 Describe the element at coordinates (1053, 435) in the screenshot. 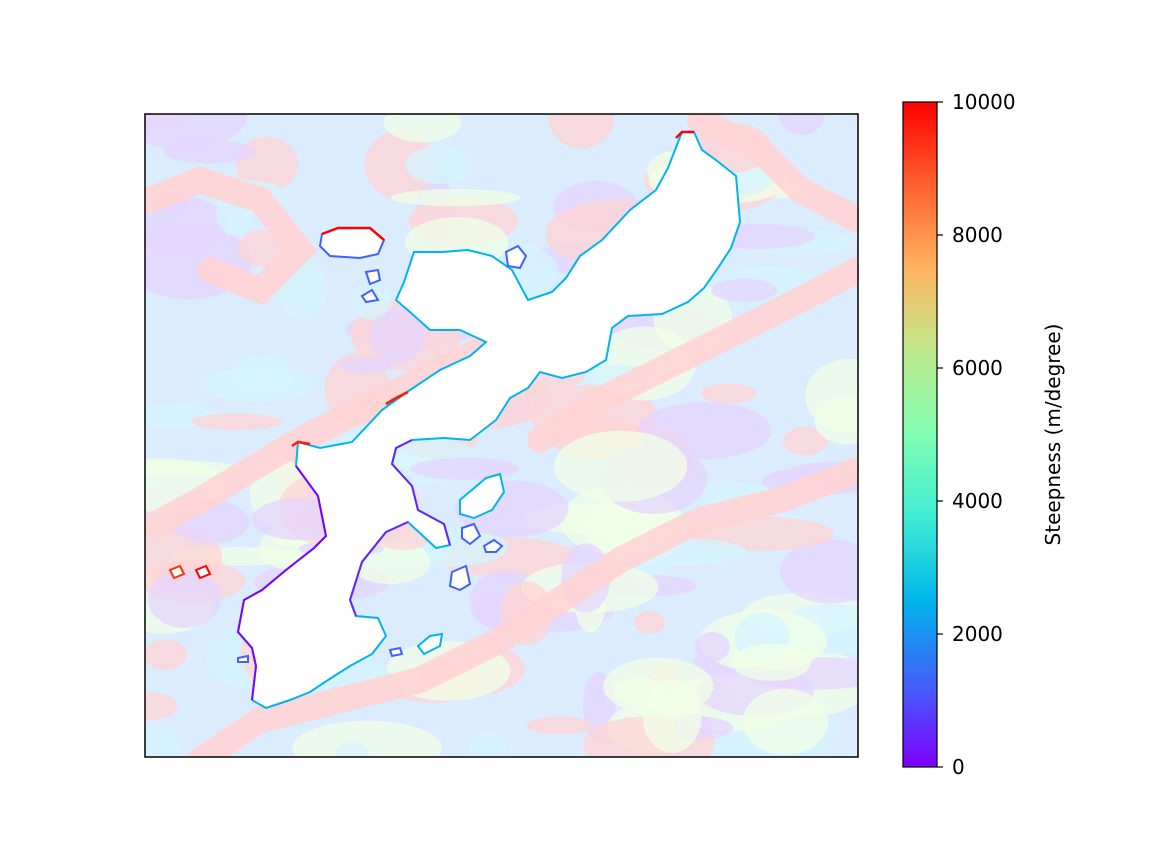

I see `colorbar-label: Steepness (m/degree)` at that location.